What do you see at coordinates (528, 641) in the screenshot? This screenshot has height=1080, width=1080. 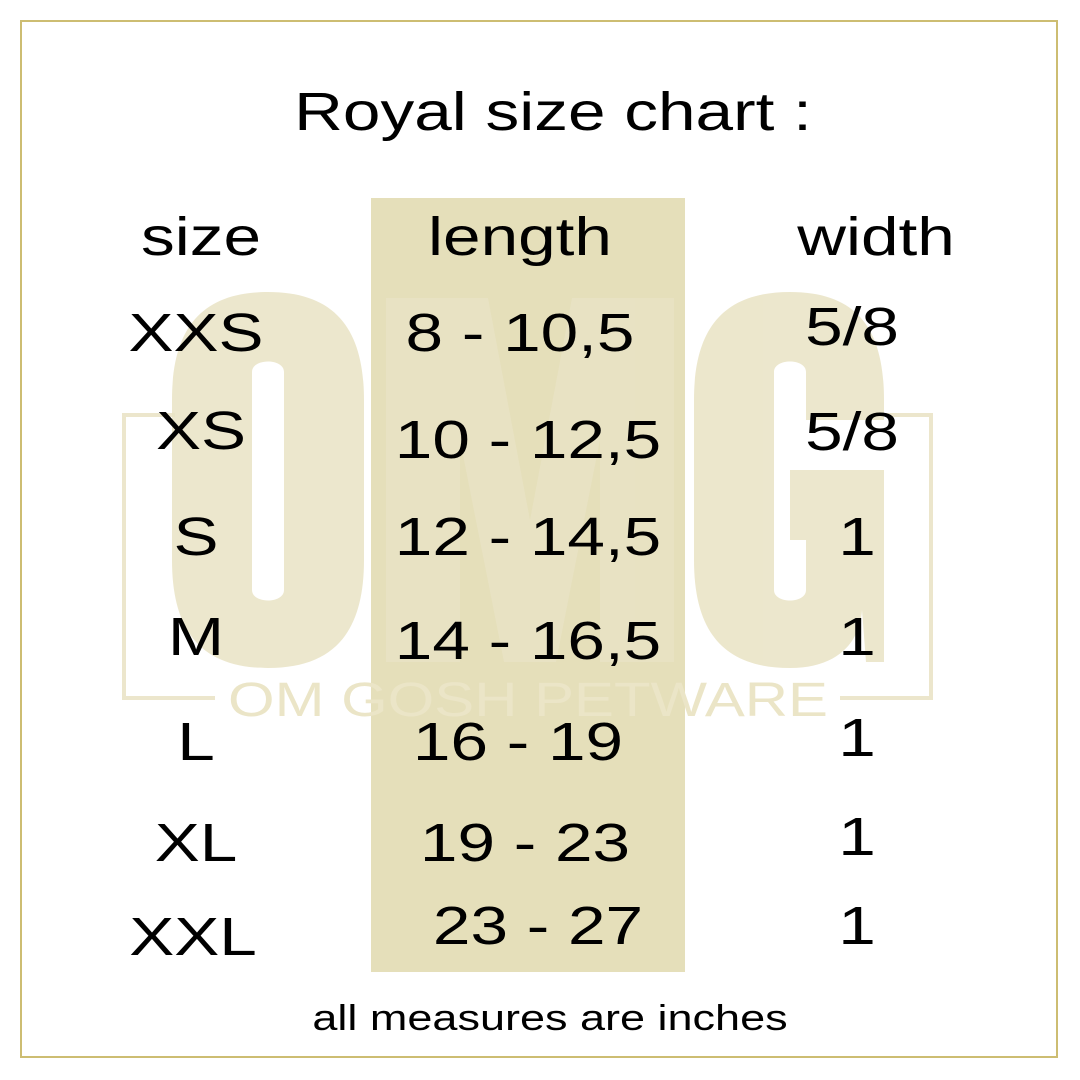 I see `length-cell: 14 - 16,5` at bounding box center [528, 641].